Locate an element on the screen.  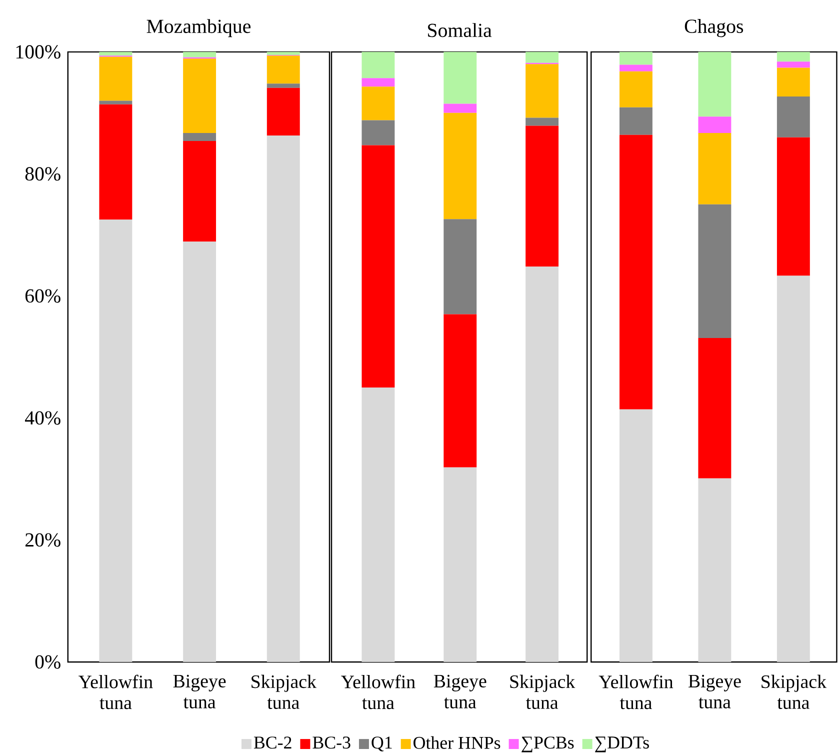
y-tick-label: 0% is located at coordinates (47, 662).